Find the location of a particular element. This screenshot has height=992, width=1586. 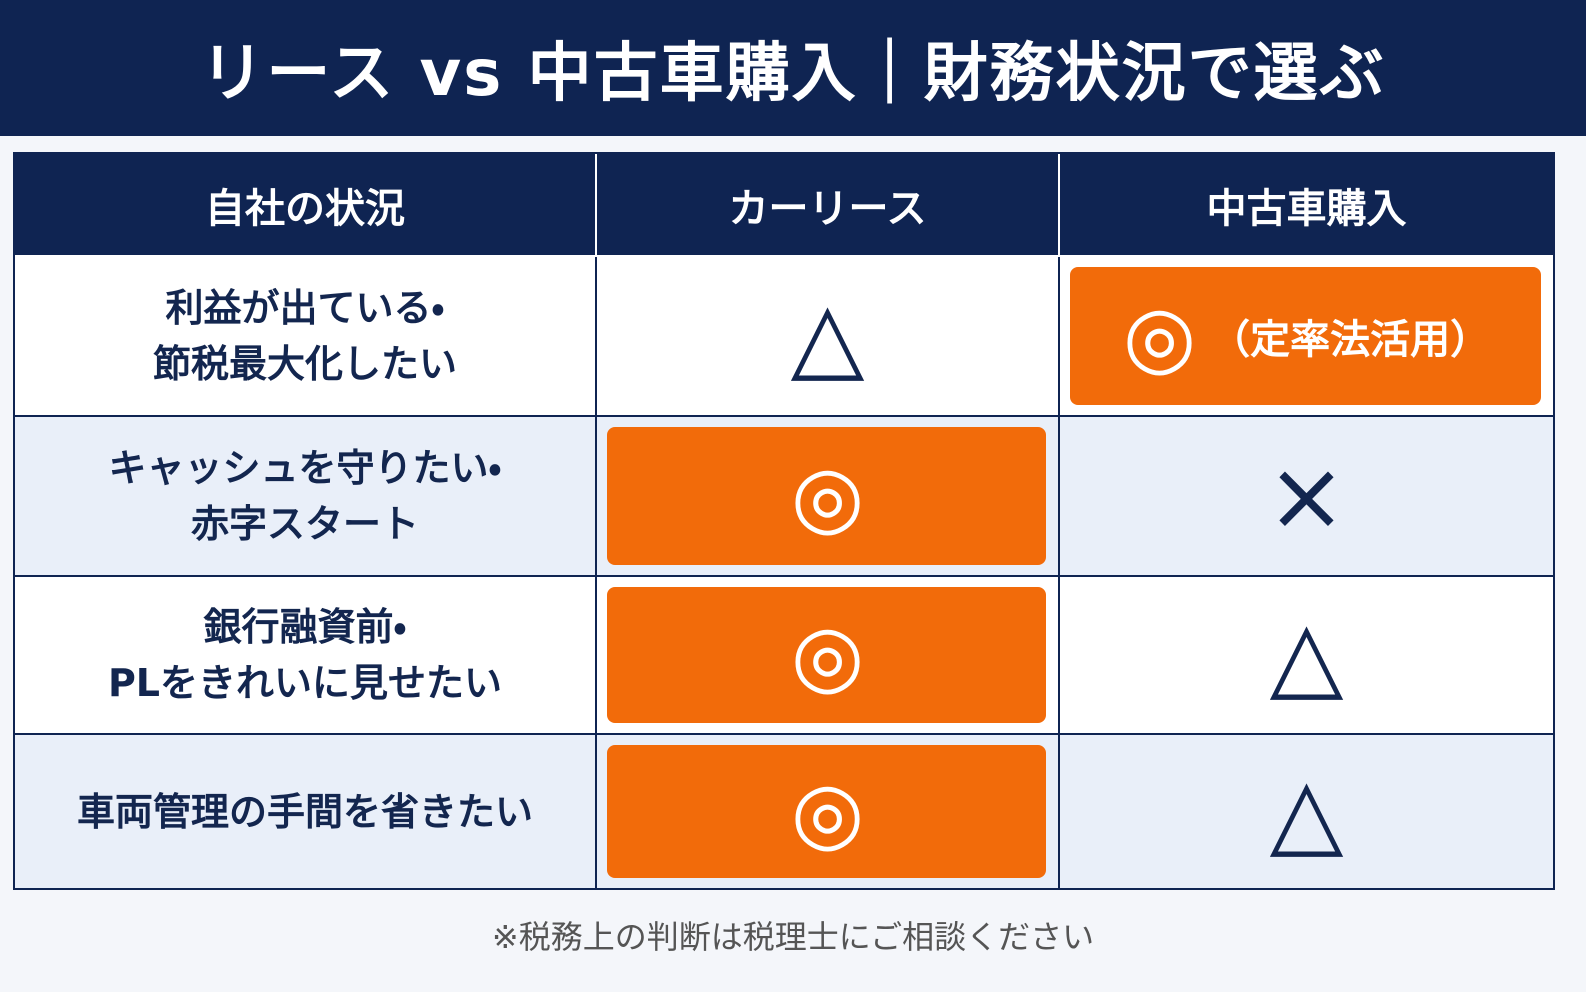

situation-cell: 銀行融資前・ PLをきれいに見せたい is located at coordinates (306, 656).